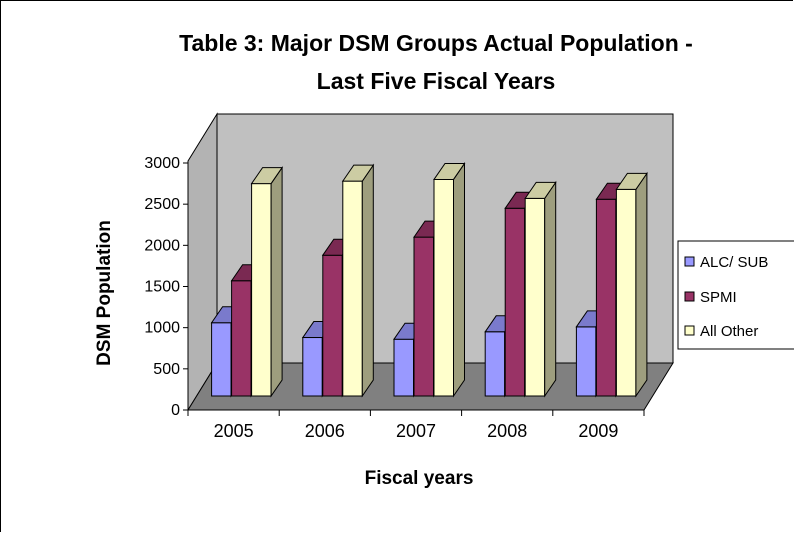 The image size is (794, 534). What do you see at coordinates (689, 296) in the screenshot?
I see `legend-swatch-spmi` at bounding box center [689, 296].